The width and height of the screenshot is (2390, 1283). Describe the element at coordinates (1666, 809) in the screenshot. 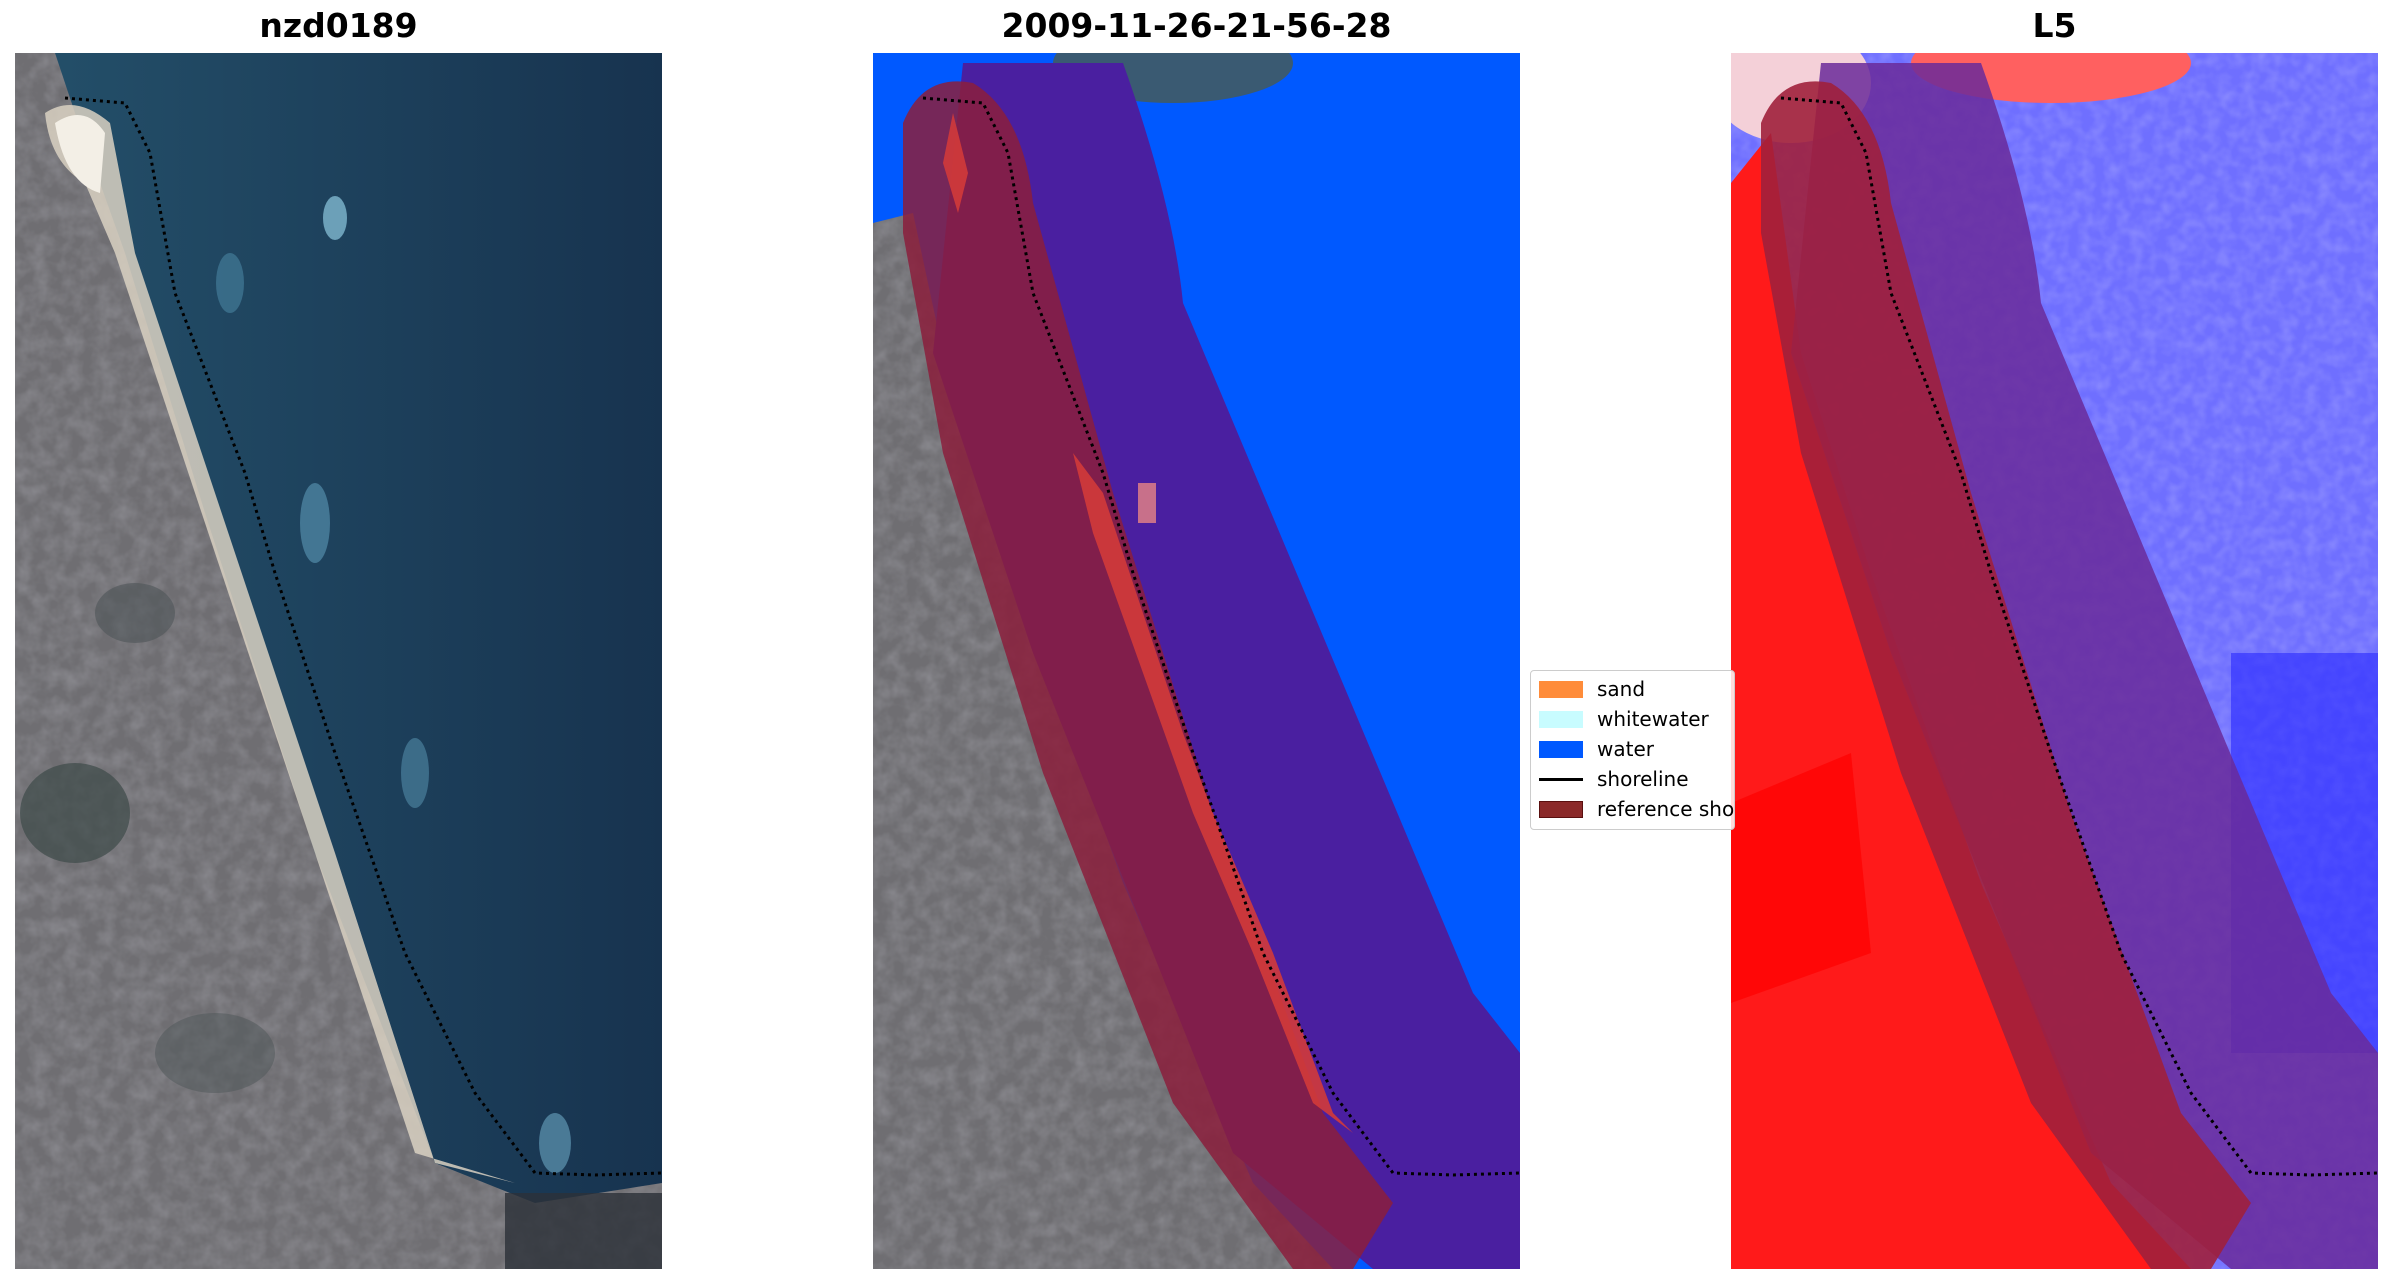

I see `legend-label-reference-buffer: reference shoreline buffer` at that location.